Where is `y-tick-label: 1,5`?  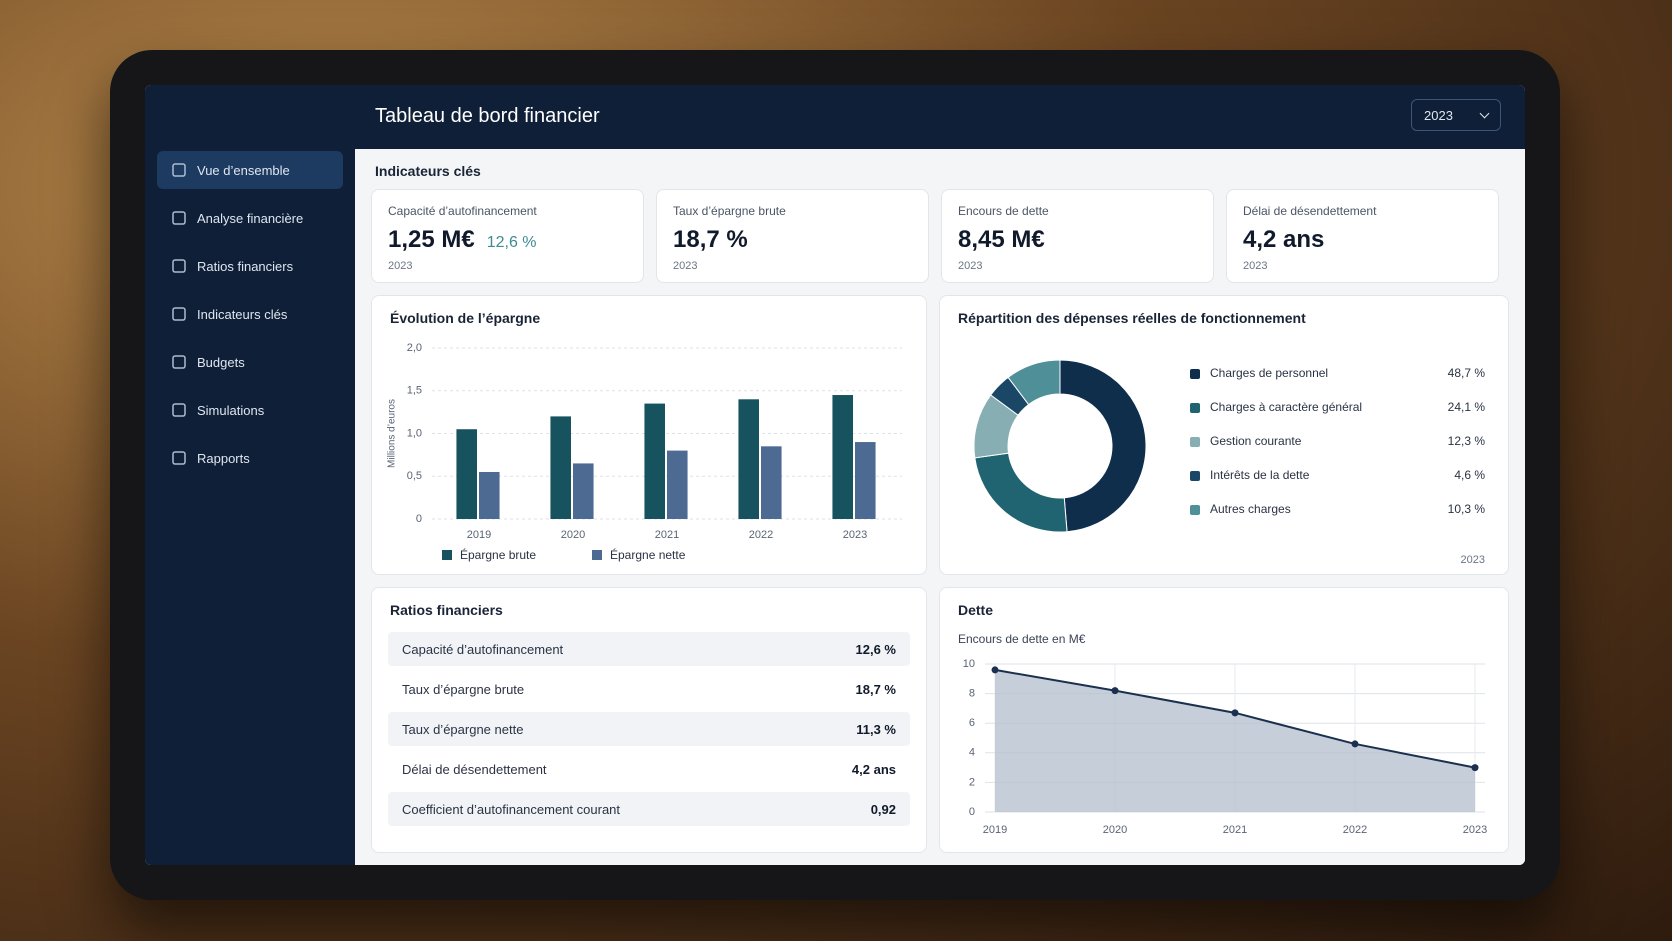 y-tick-label: 1,5 is located at coordinates (414, 391).